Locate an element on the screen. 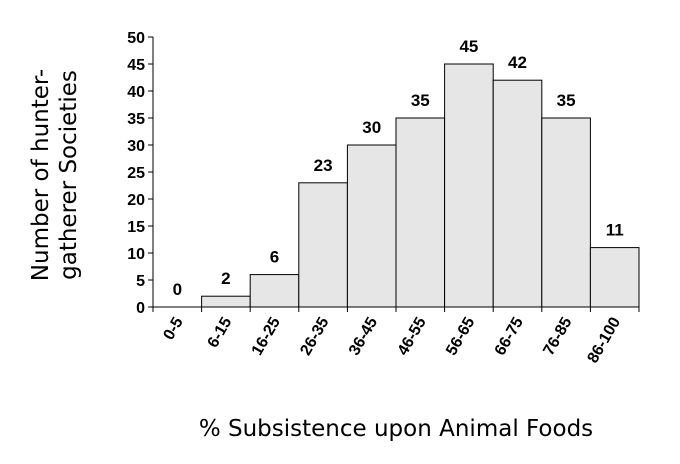 The width and height of the screenshot is (680, 464). x-tick-label: 36-45 is located at coordinates (363, 336).